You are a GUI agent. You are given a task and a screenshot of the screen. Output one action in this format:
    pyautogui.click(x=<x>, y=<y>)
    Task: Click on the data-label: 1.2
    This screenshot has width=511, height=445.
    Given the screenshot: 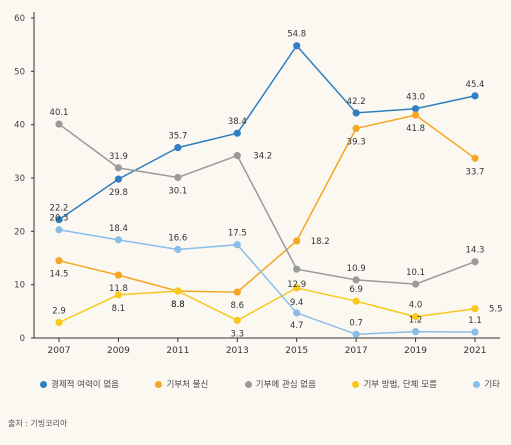 What is the action you would take?
    pyautogui.click(x=416, y=321)
    